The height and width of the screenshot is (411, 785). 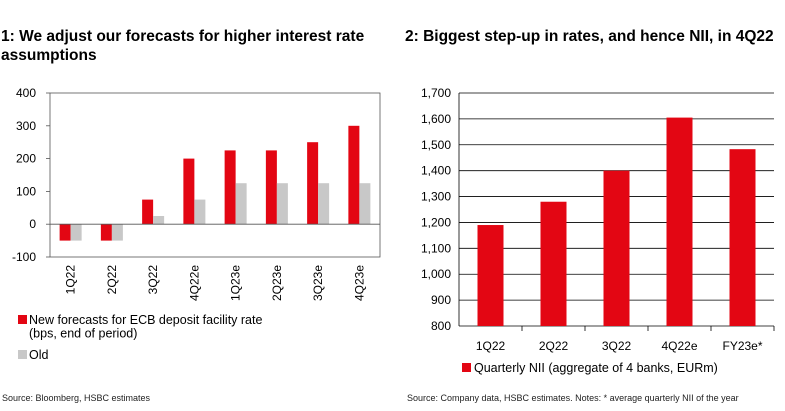 What do you see at coordinates (742, 346) in the screenshot?
I see `x-tick-label: FY23e*` at bounding box center [742, 346].